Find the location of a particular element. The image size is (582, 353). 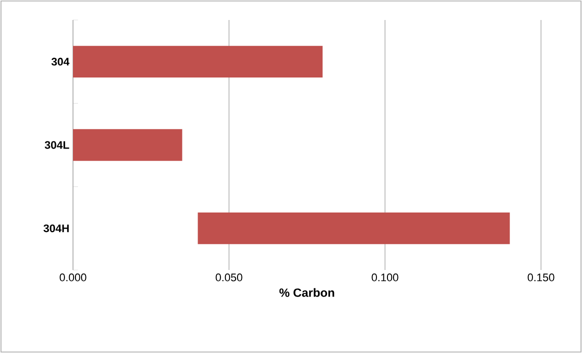

x-tick-label: 0.100 is located at coordinates (385, 278).